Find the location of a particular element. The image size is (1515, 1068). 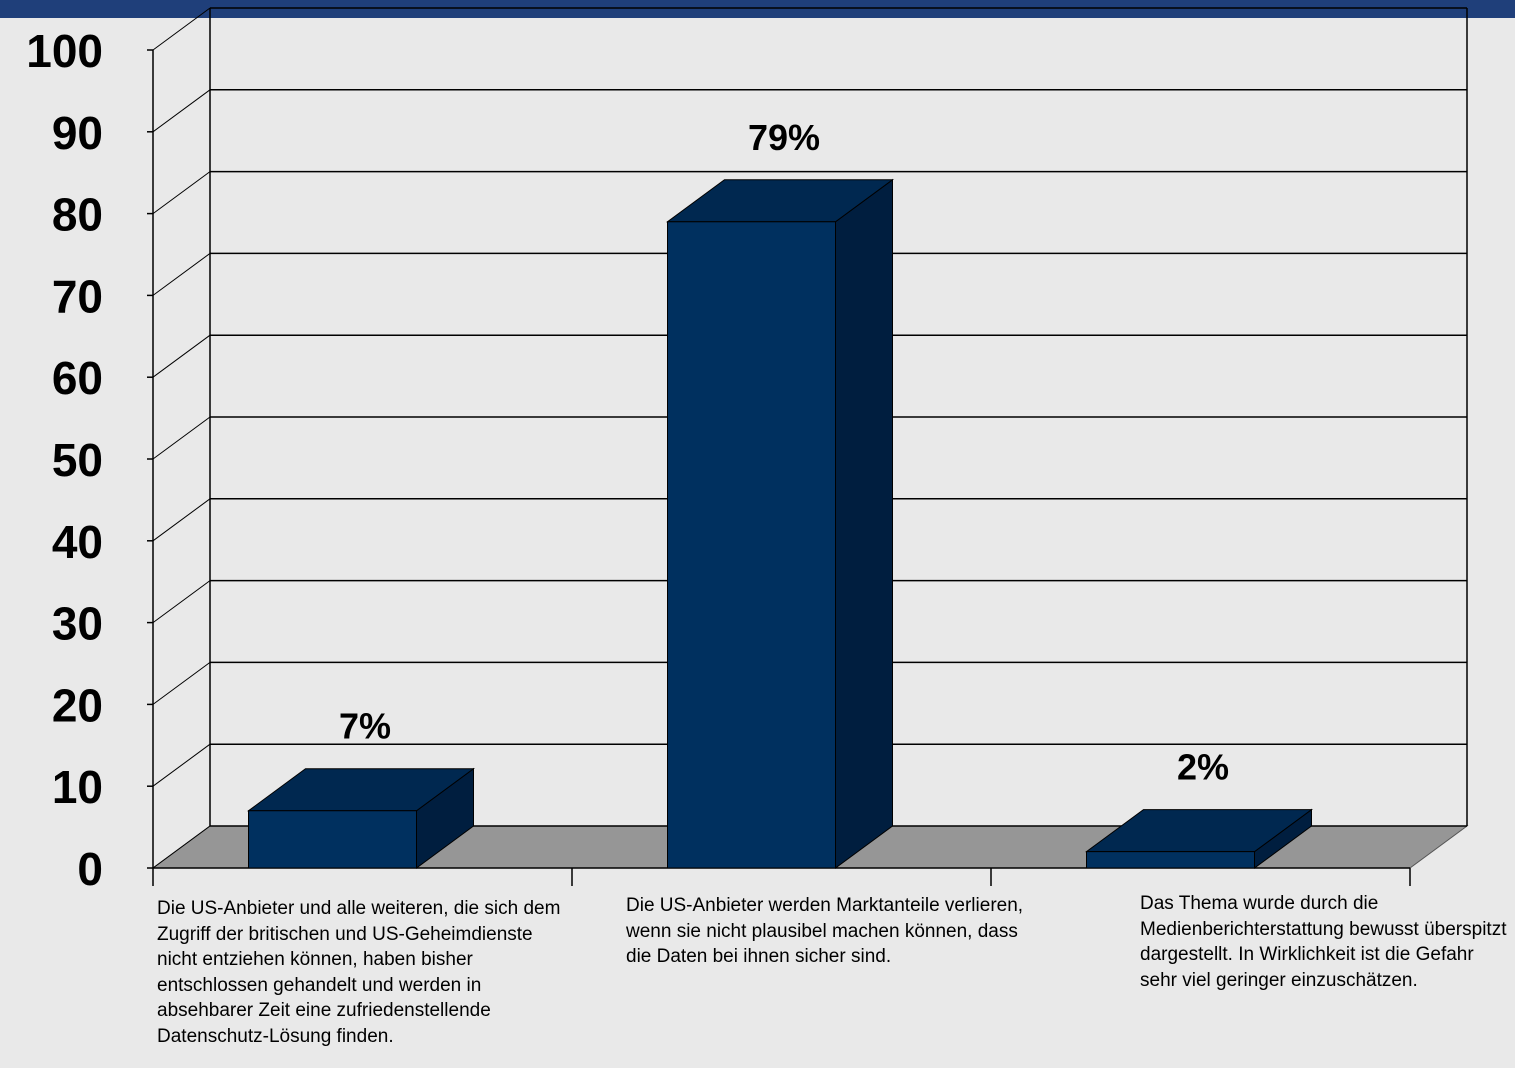

y-tick-label-0: 0 is located at coordinates (90, 869).